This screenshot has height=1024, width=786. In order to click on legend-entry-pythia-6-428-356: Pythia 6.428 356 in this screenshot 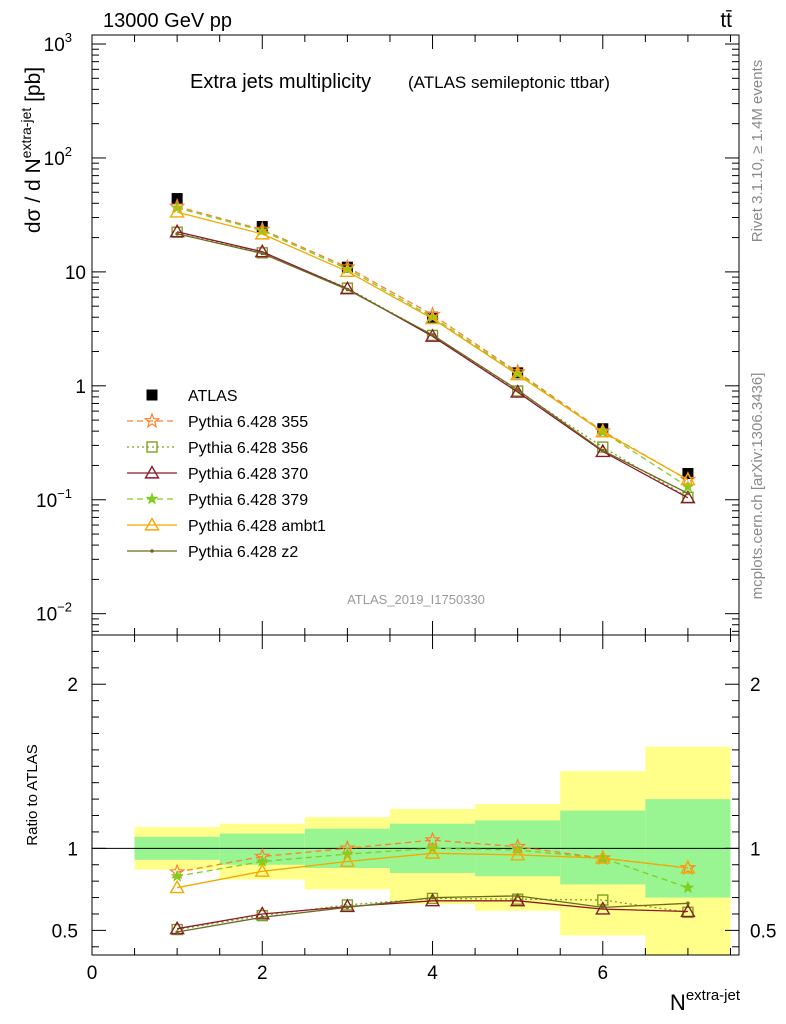, I will do `click(217, 448)`.